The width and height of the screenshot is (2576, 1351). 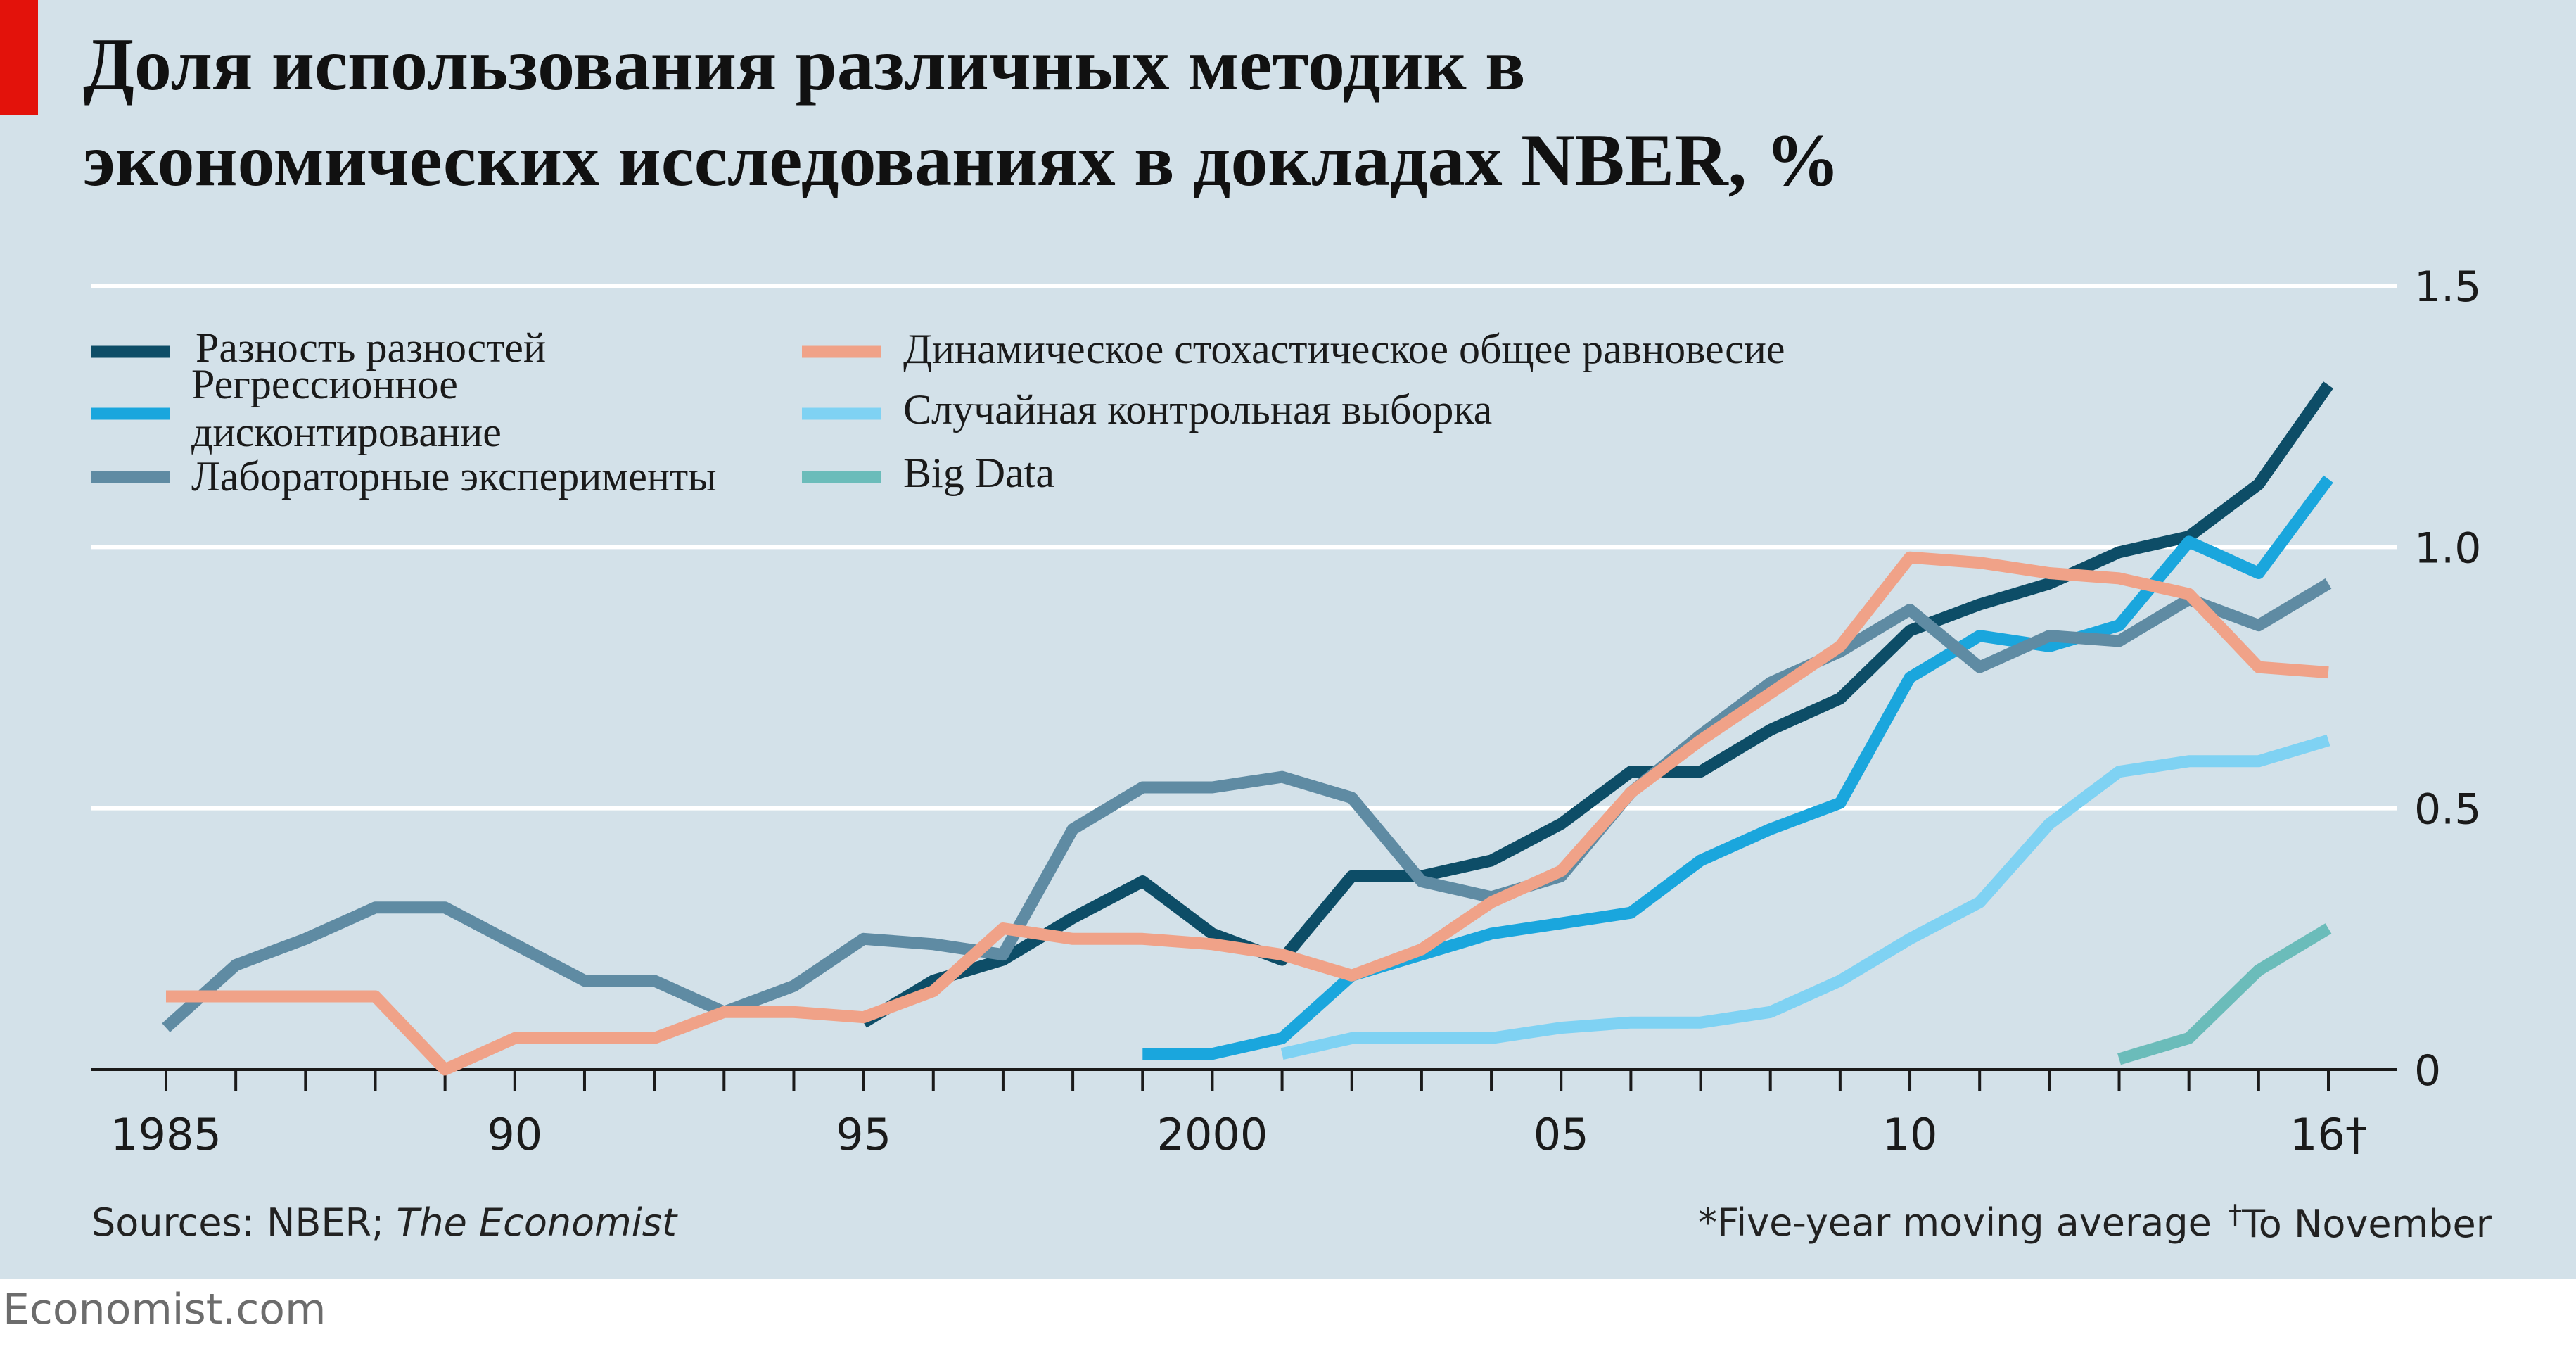 I want to click on economist-credit: Economist.com, so click(x=164, y=1309).